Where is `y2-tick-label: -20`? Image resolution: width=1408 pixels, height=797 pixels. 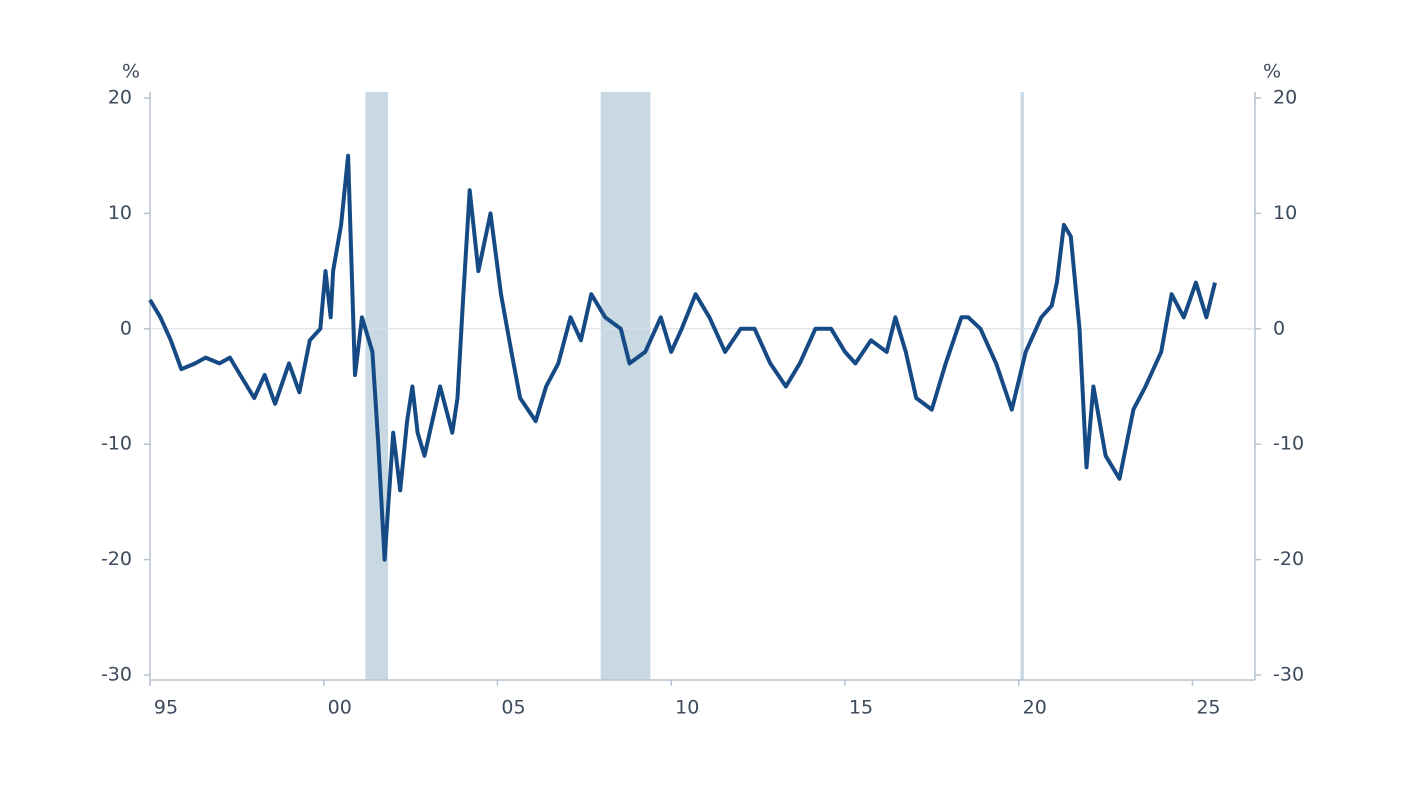 y2-tick-label: -20 is located at coordinates (1288, 559).